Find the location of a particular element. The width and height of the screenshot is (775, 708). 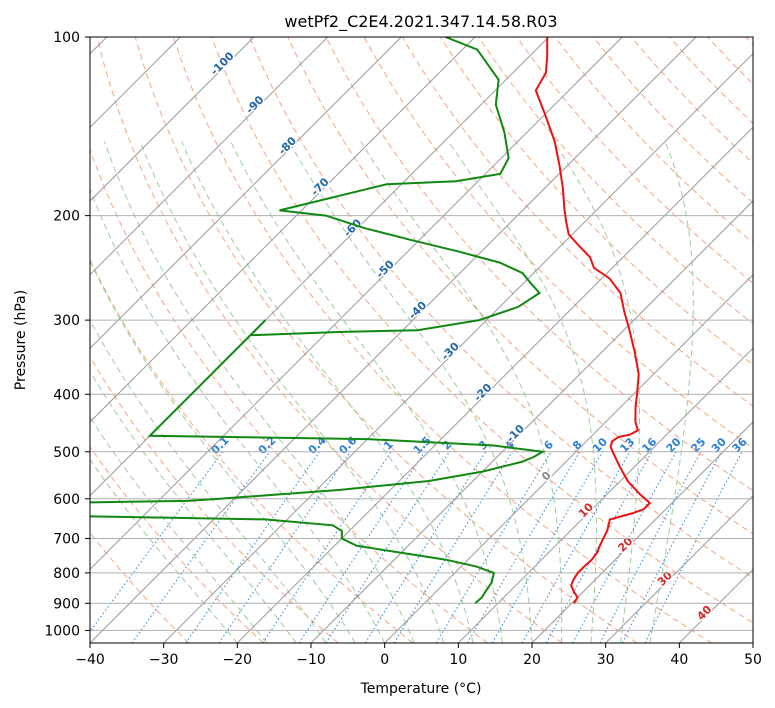

x-tick-label: 30 is located at coordinates (606, 660).